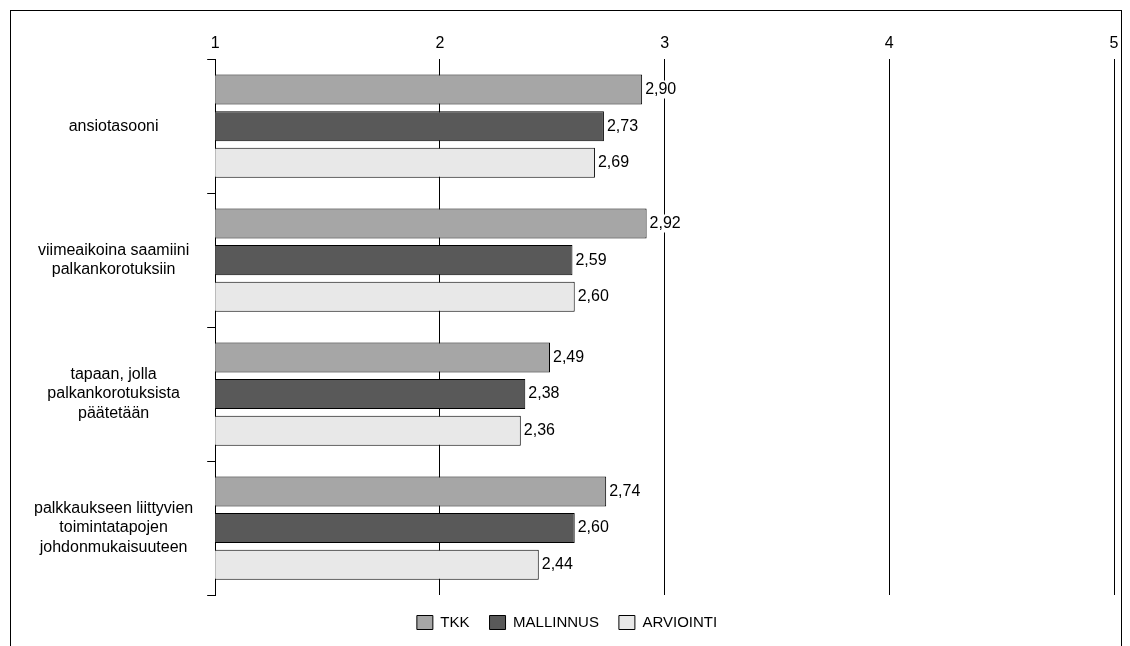  Describe the element at coordinates (680, 621) in the screenshot. I see `legend-label: ARVIOINTI` at that location.